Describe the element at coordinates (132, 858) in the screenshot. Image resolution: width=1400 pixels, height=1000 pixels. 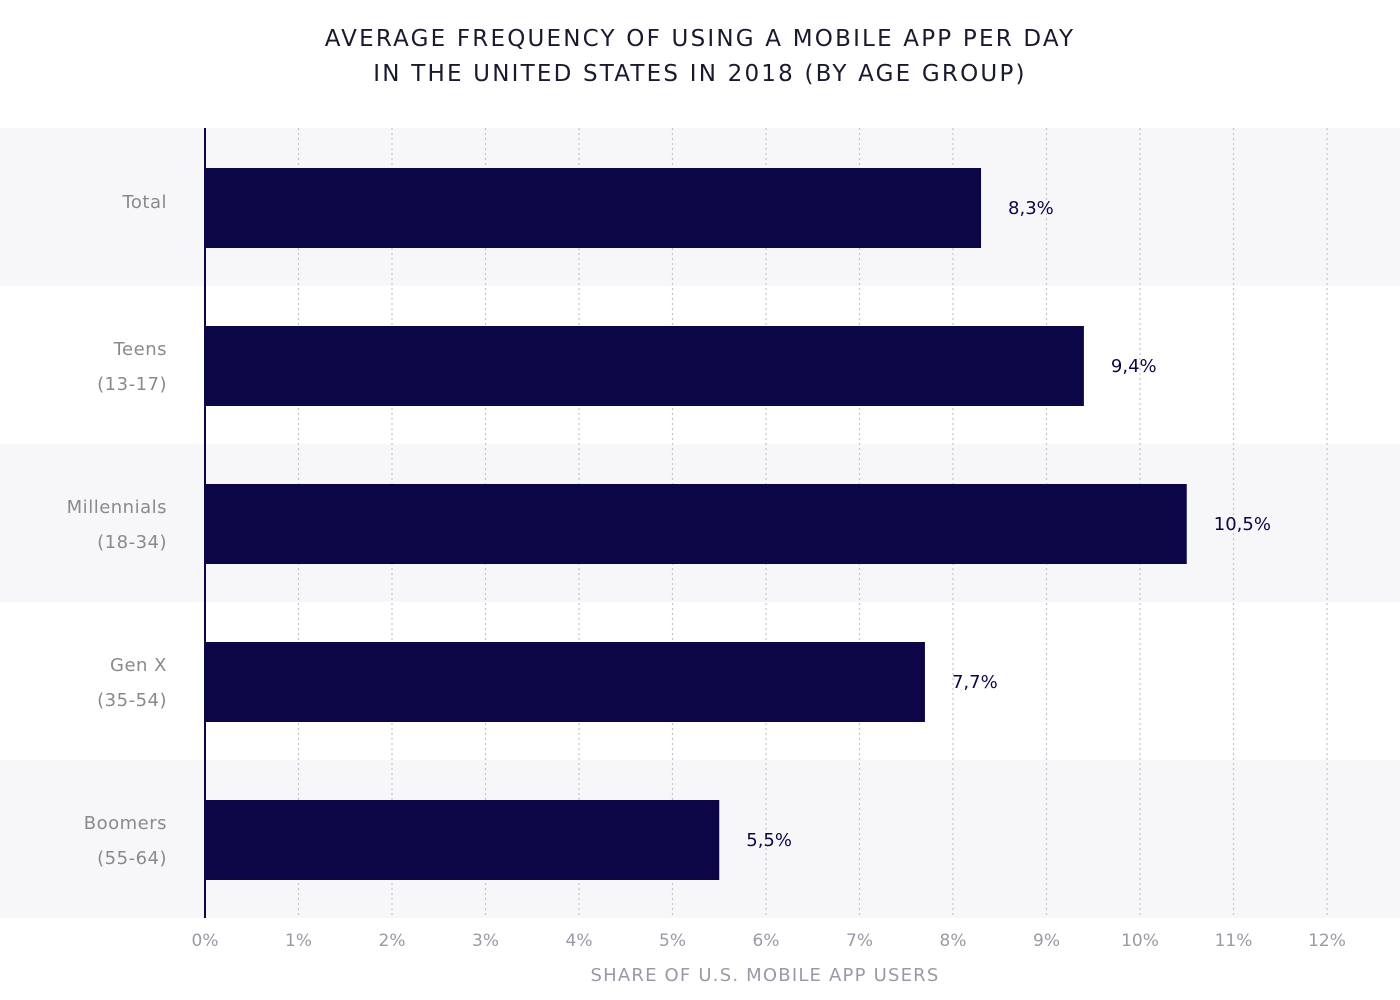
I see `category-label-4-1: (55-64)` at that location.